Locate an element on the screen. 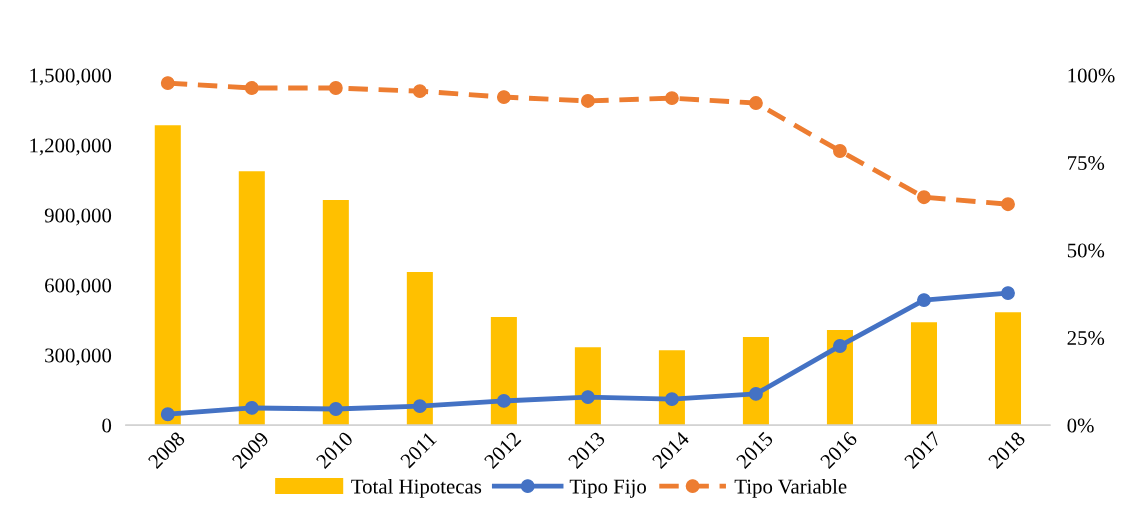 The image size is (1123, 514). y-tick-label: 300,000 is located at coordinates (78, 357).